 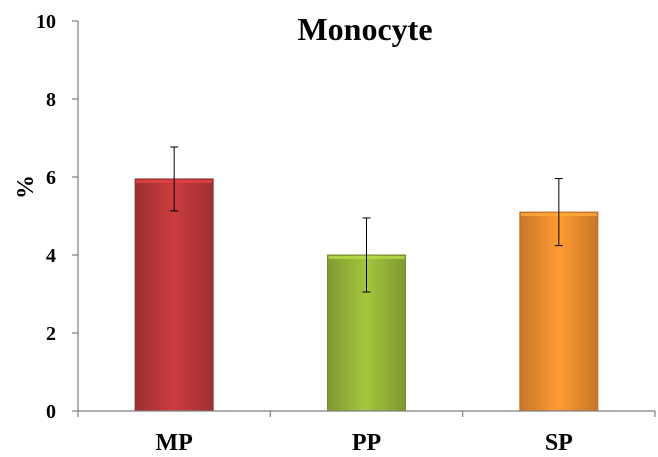 What do you see at coordinates (51, 256) in the screenshot?
I see `y-tick-label: 4` at bounding box center [51, 256].